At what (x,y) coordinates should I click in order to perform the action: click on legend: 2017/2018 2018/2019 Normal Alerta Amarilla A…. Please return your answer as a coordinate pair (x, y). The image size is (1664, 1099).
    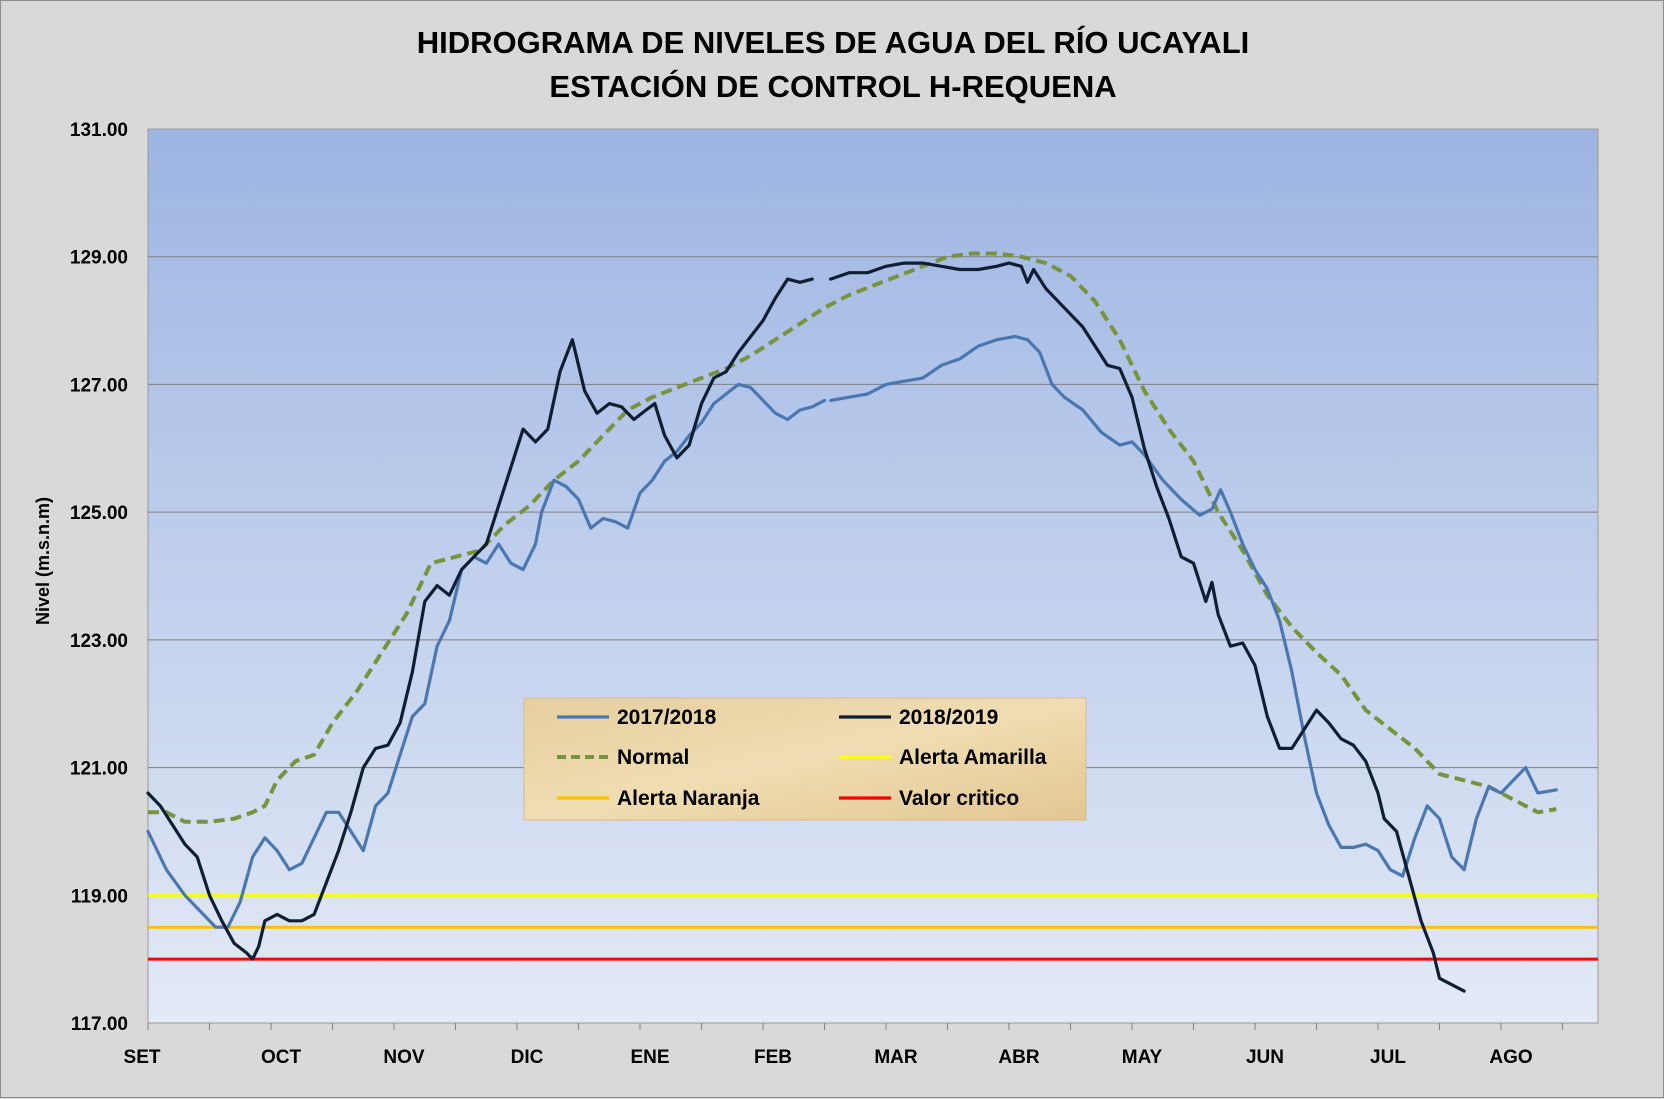
    Looking at the image, I should click on (805, 759).